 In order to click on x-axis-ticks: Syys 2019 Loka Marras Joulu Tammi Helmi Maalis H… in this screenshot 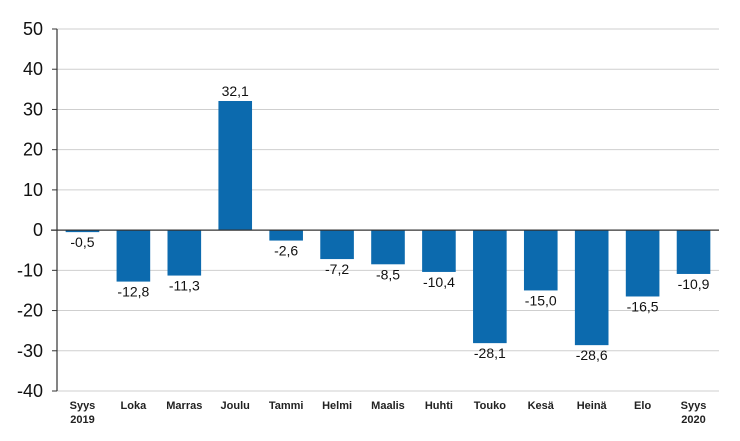, I will do `click(388, 413)`.